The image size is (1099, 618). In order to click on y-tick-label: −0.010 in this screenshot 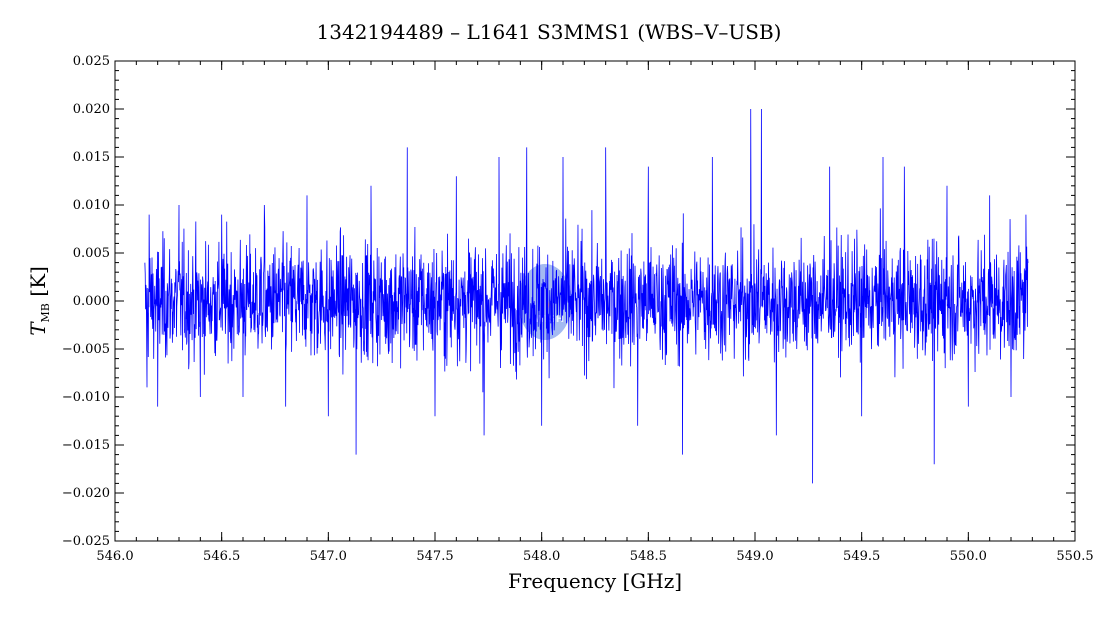, I will do `click(86, 397)`.